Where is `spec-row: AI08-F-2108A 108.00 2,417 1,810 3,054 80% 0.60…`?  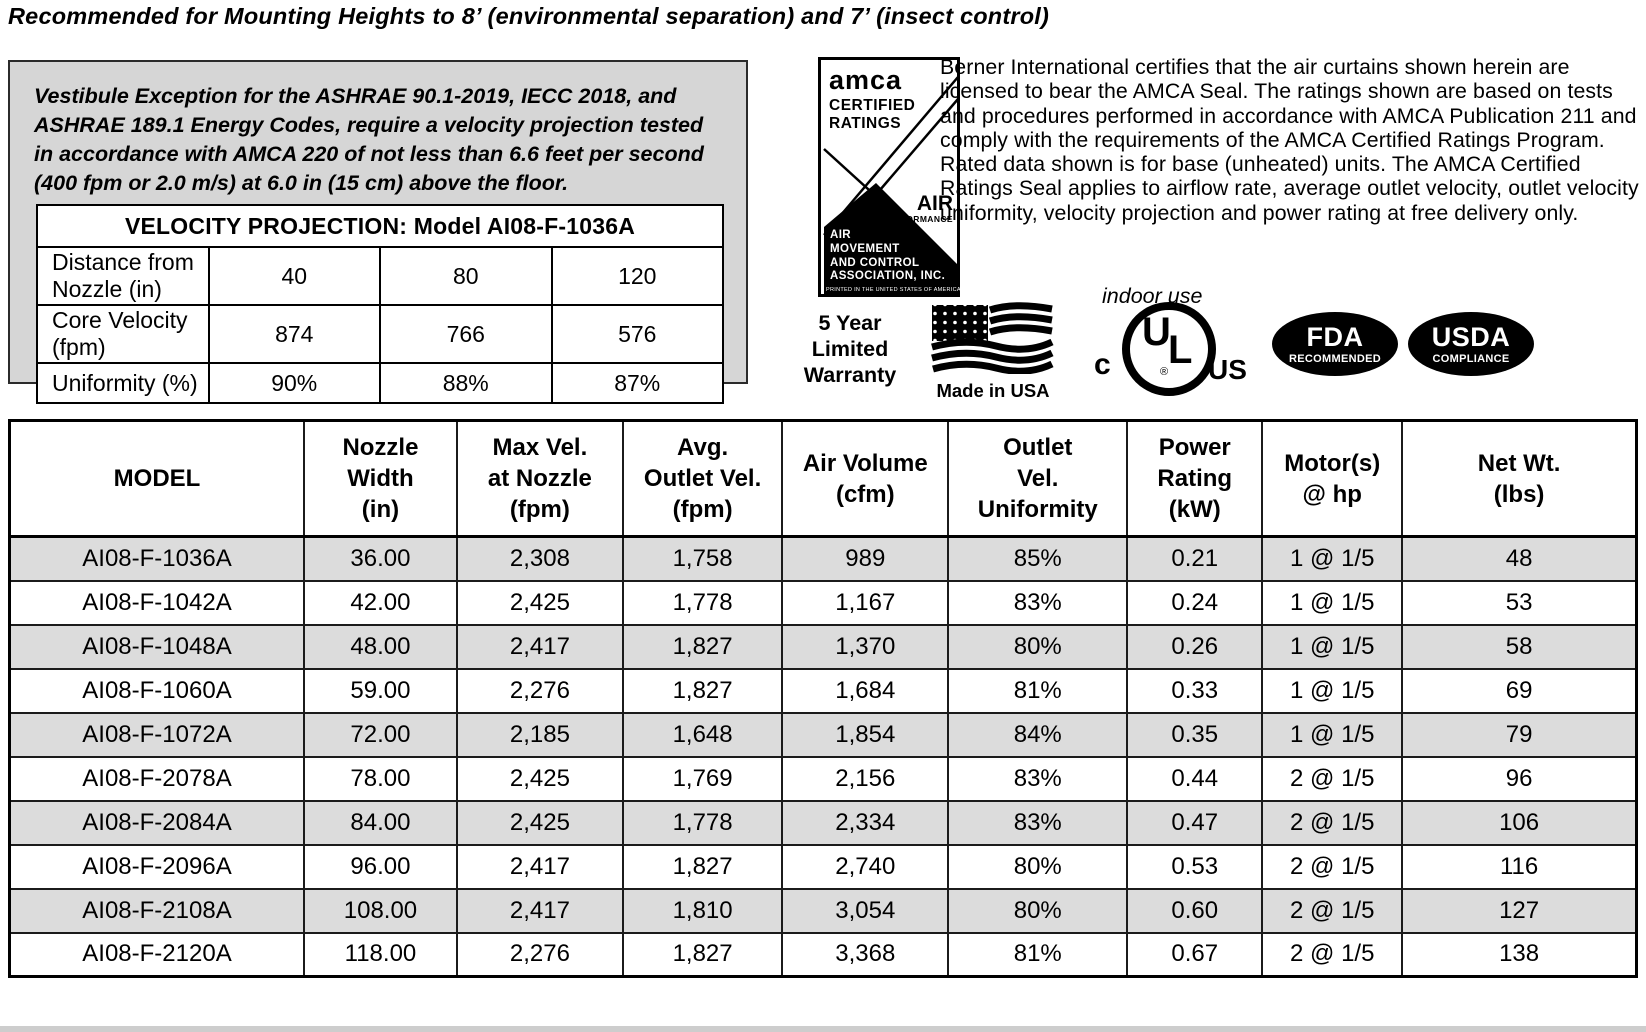 spec-row: AI08-F-2108A 108.00 2,417 1,810 3,054 80% 0.60… is located at coordinates (823, 910).